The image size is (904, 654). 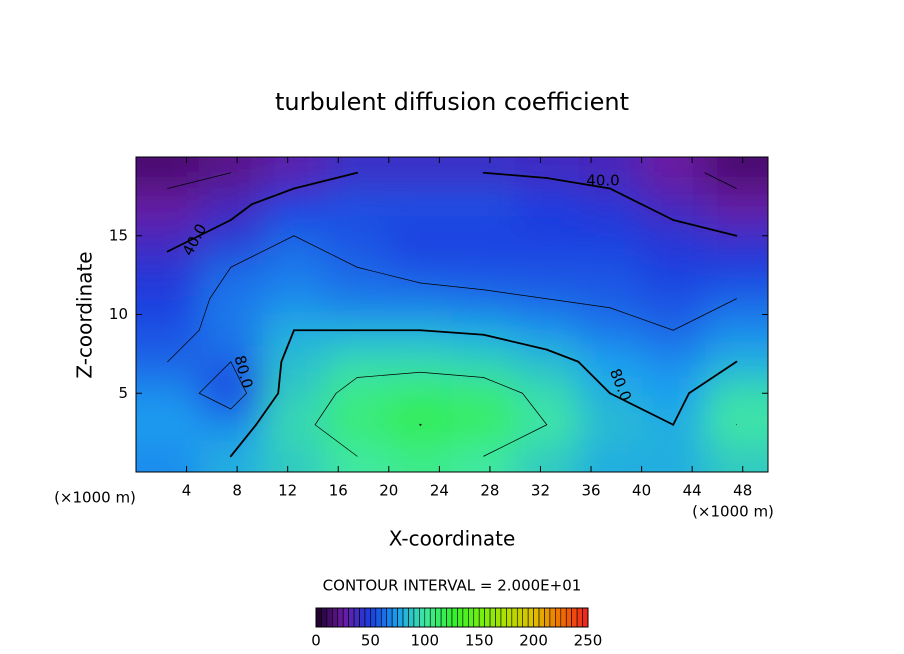 I want to click on colorbar-tick-label: 0, so click(x=316, y=641).